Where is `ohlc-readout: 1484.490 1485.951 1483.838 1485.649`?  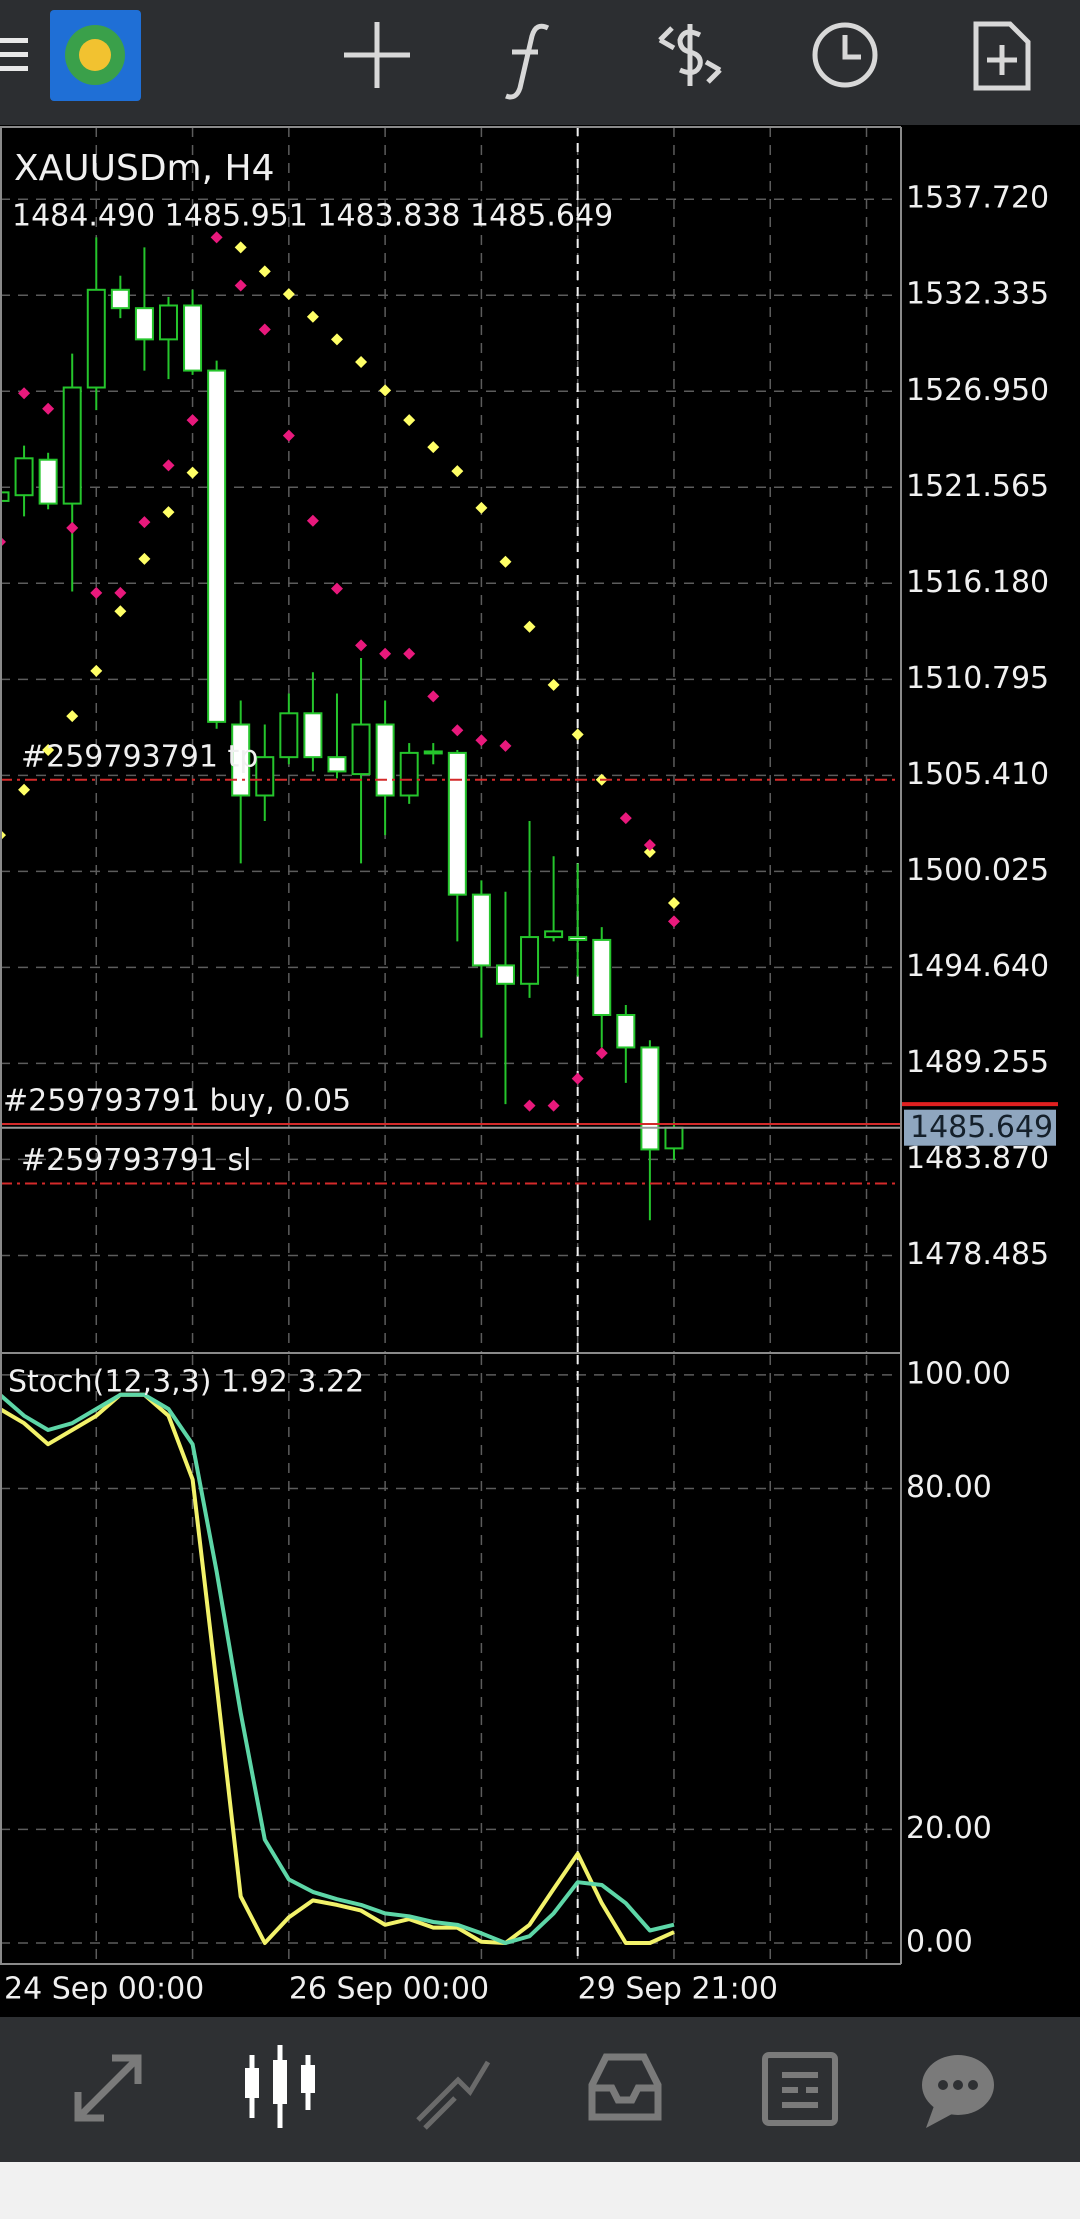 ohlc-readout: 1484.490 1485.951 1483.838 1485.649 is located at coordinates (312, 216).